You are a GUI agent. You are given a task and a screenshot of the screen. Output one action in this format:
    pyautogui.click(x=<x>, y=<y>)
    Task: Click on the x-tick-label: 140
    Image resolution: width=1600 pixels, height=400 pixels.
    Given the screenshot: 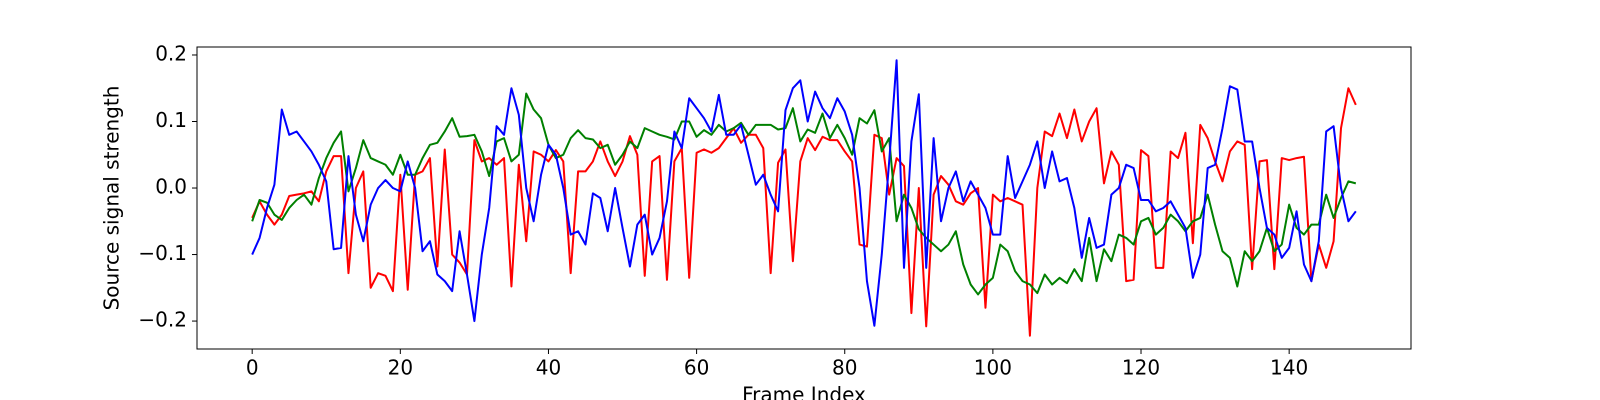 What is the action you would take?
    pyautogui.click(x=1289, y=368)
    